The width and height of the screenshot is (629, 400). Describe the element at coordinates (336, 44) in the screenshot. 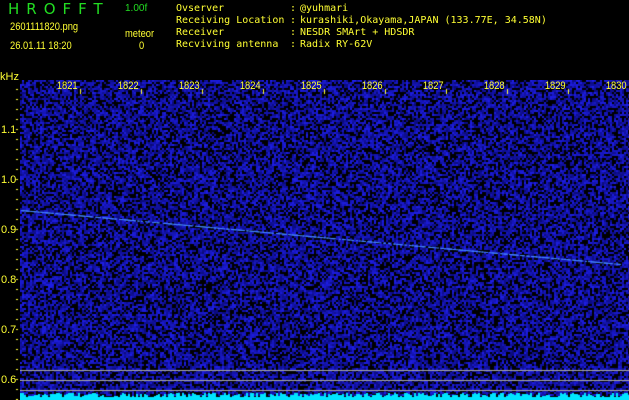

I see `info-value: Radix RY-62V` at that location.